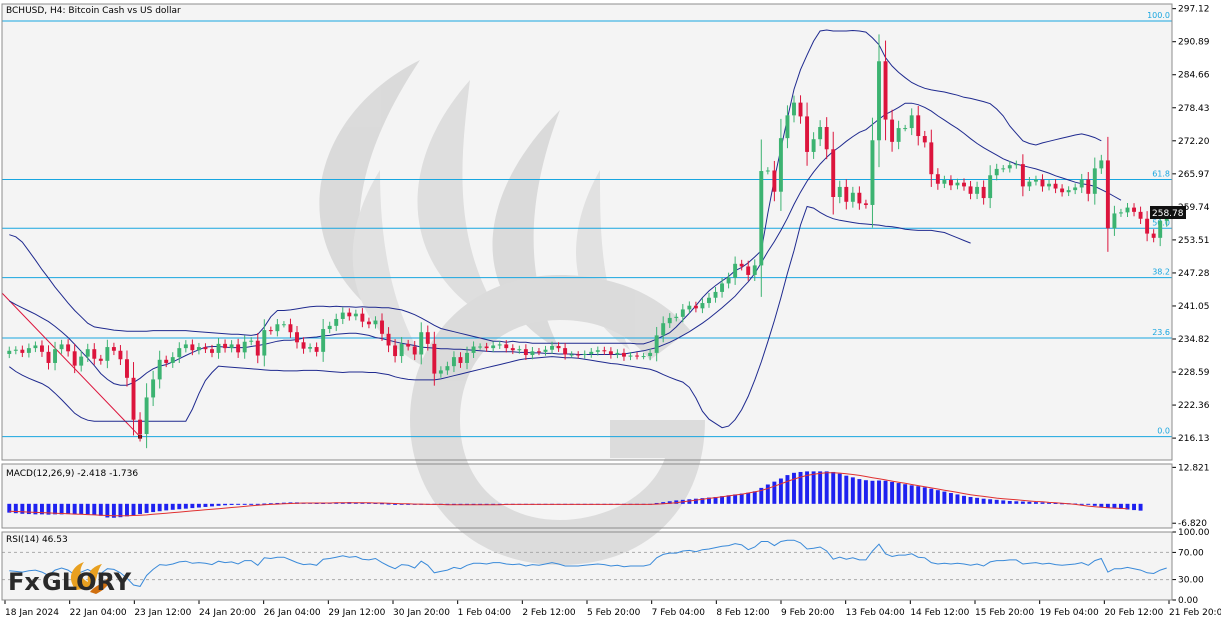 The width and height of the screenshot is (1221, 629). Describe the element at coordinates (1163, 431) in the screenshot. I see `fib-label: 0.0` at that location.